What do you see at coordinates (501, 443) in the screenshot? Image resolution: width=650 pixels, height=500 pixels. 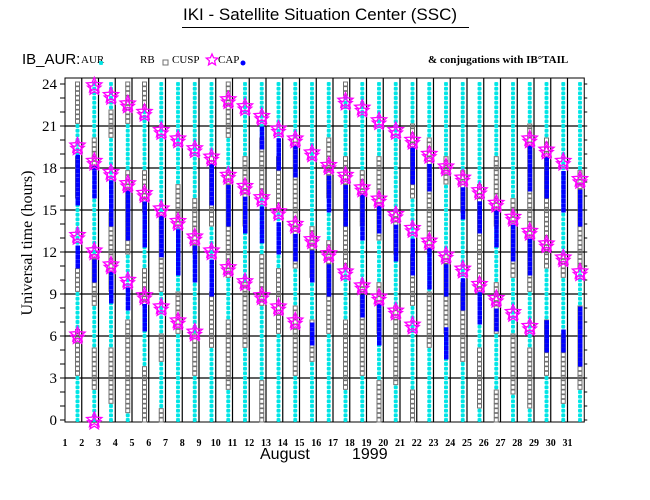 I see `x-tick-label: 27` at bounding box center [501, 443].